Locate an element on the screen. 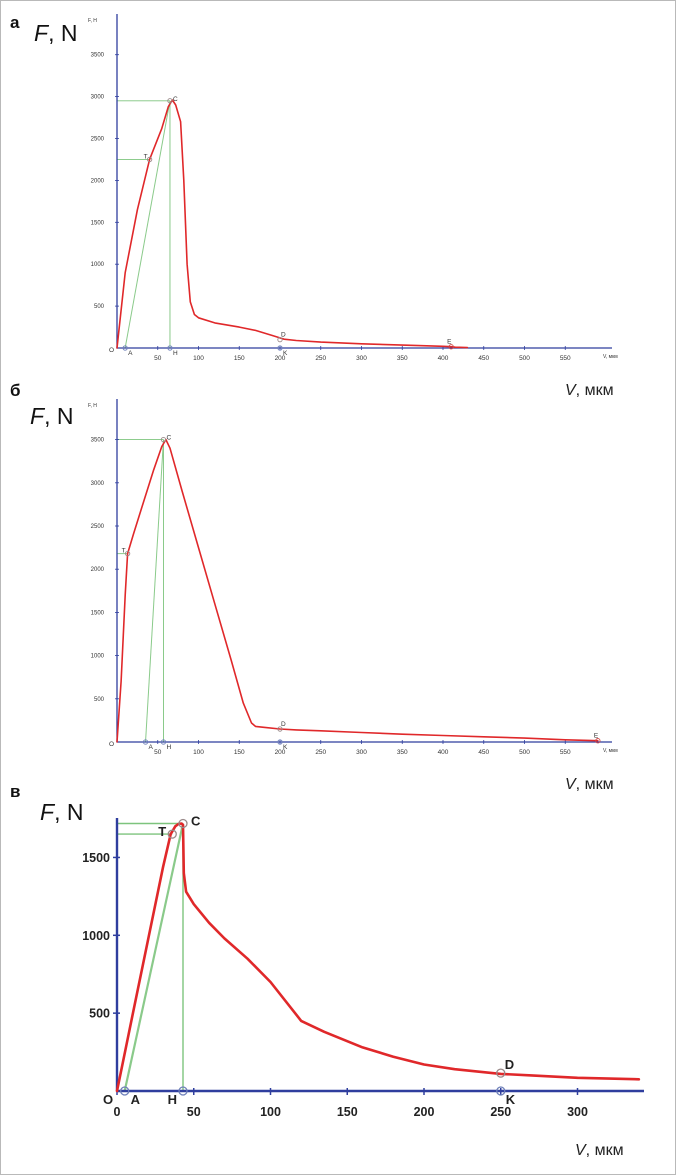  point-d-marker is located at coordinates (501, 1073).